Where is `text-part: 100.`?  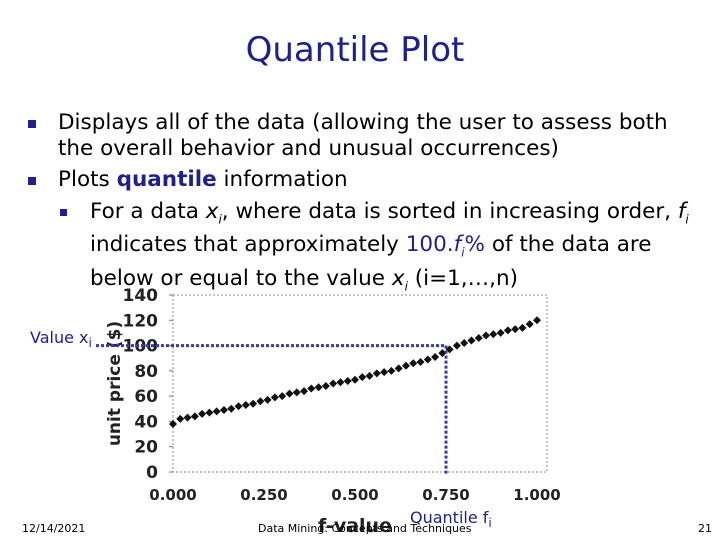
text-part: 100. is located at coordinates (429, 245).